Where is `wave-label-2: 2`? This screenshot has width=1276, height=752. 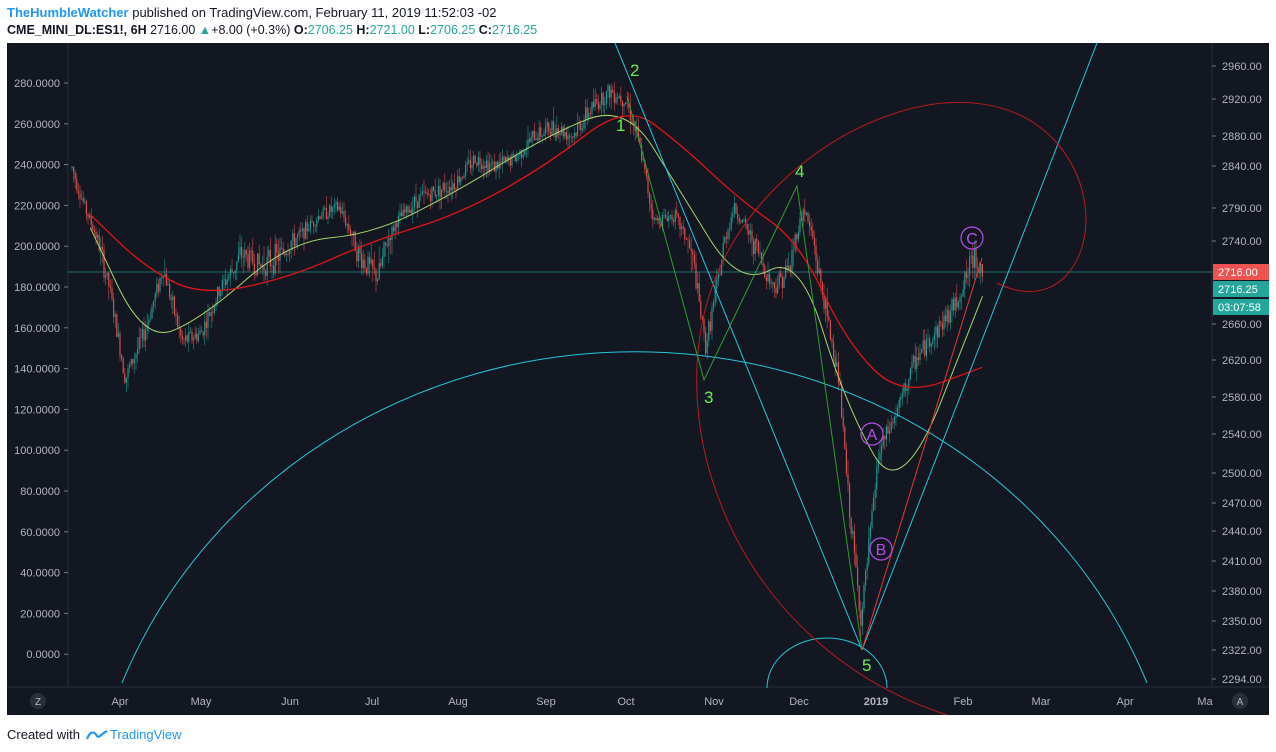
wave-label-2: 2 is located at coordinates (634, 70).